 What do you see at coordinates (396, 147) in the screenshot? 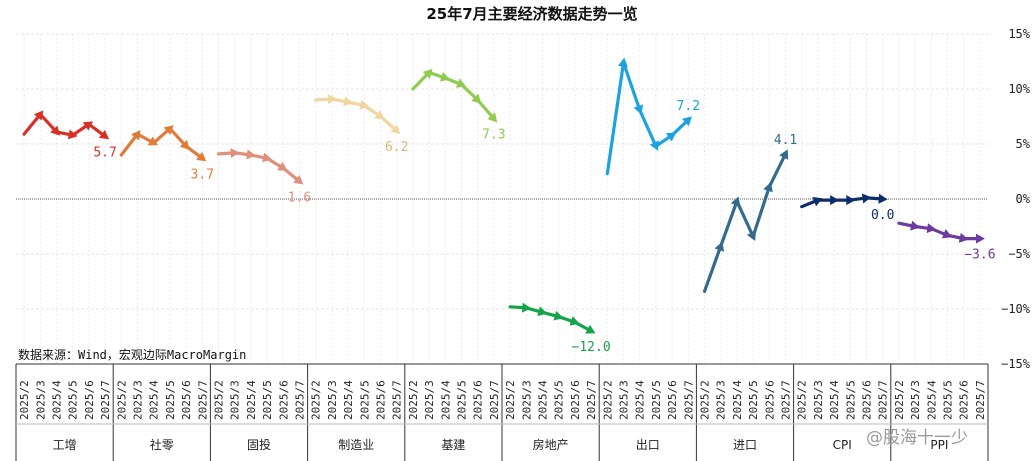
I see `end-value-label: 6.2` at bounding box center [396, 147].